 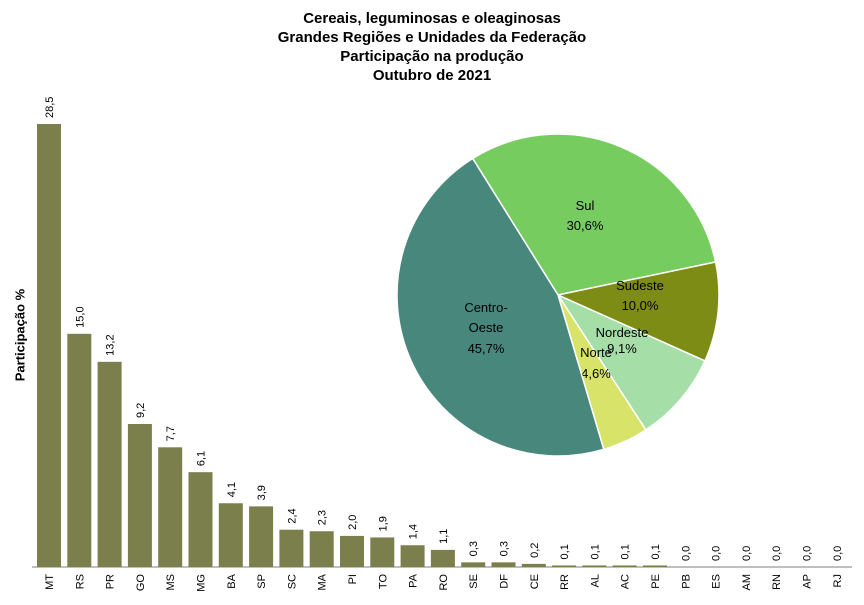 I want to click on pie-slice-centro-oeste, so click(x=500, y=307).